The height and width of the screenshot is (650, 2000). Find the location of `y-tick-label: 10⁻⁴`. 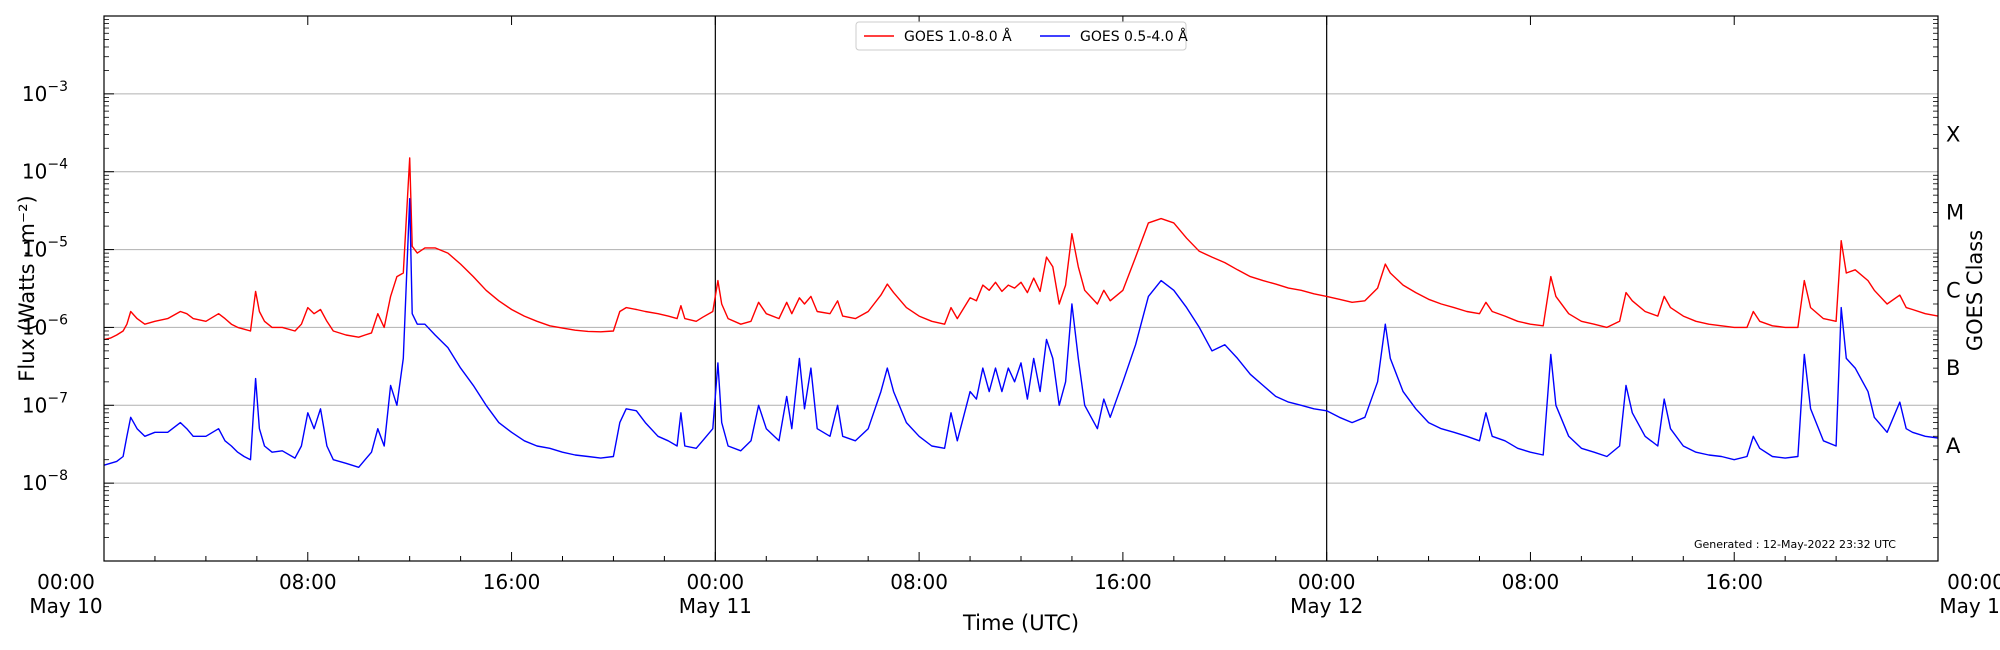

y-tick-label: 10⁻⁴ is located at coordinates (45, 170).